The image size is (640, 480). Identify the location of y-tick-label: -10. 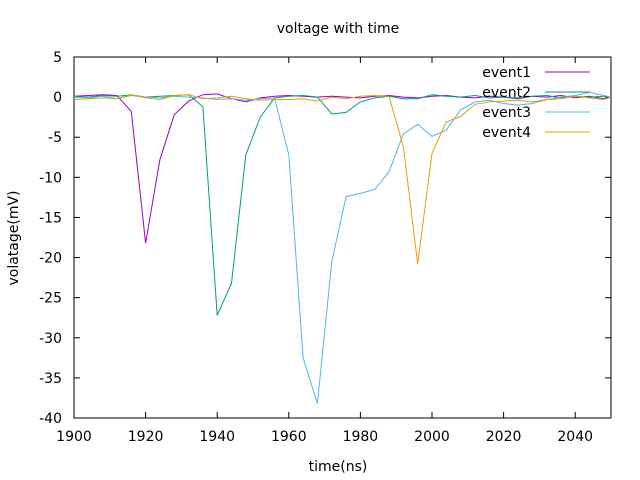
(50, 178).